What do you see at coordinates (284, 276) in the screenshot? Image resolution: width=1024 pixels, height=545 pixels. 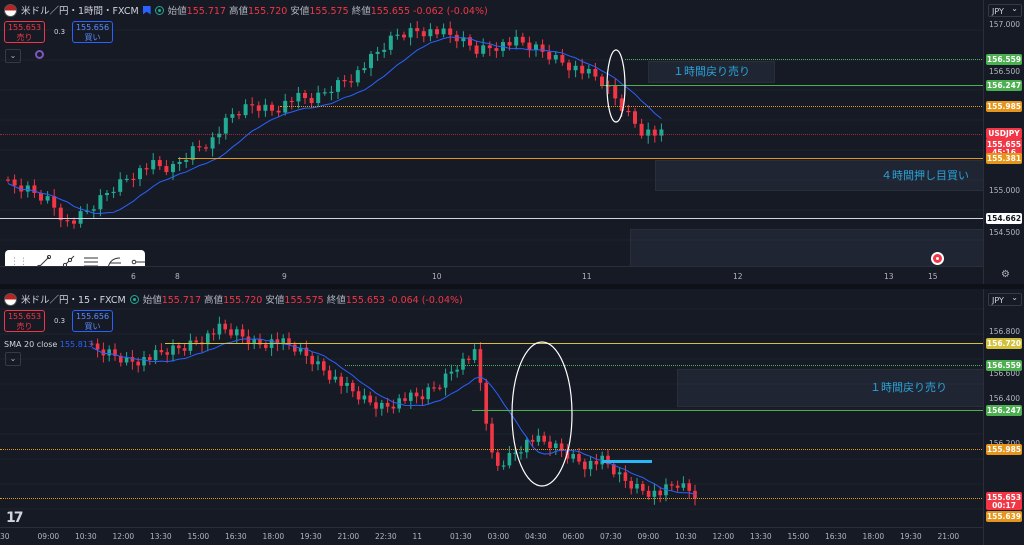 I see `time-axis-tick: 9` at bounding box center [284, 276].